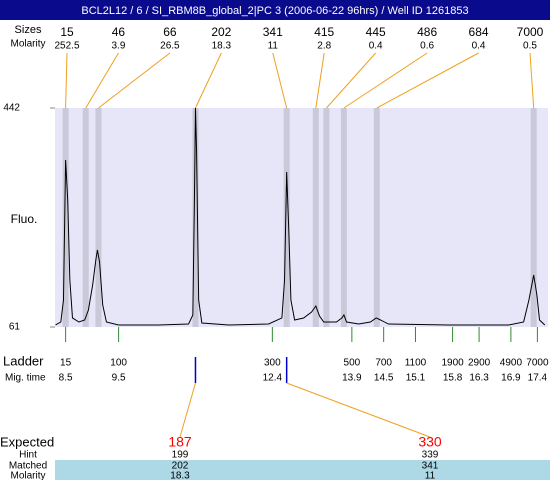  I want to click on y-tick-label: 61, so click(15, 327).